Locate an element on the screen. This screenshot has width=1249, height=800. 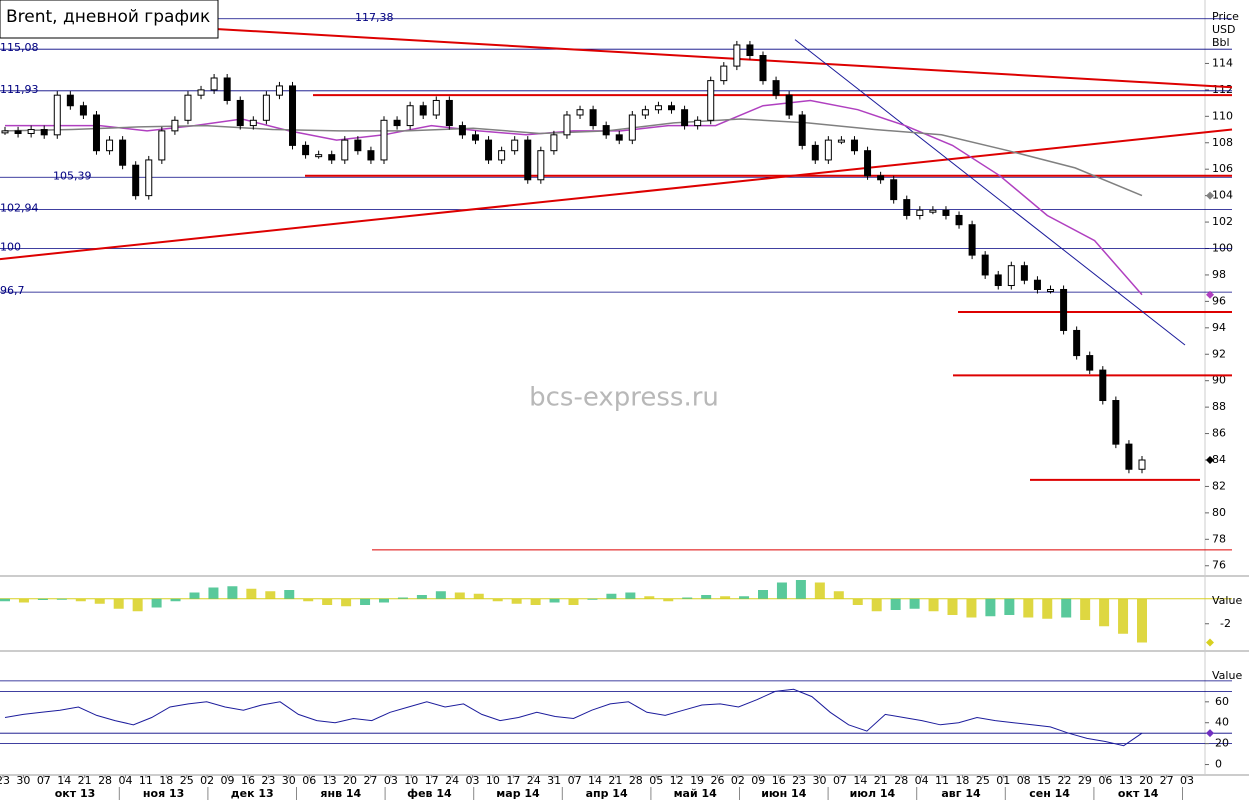
month-label: дек 13 is located at coordinates (252, 793).